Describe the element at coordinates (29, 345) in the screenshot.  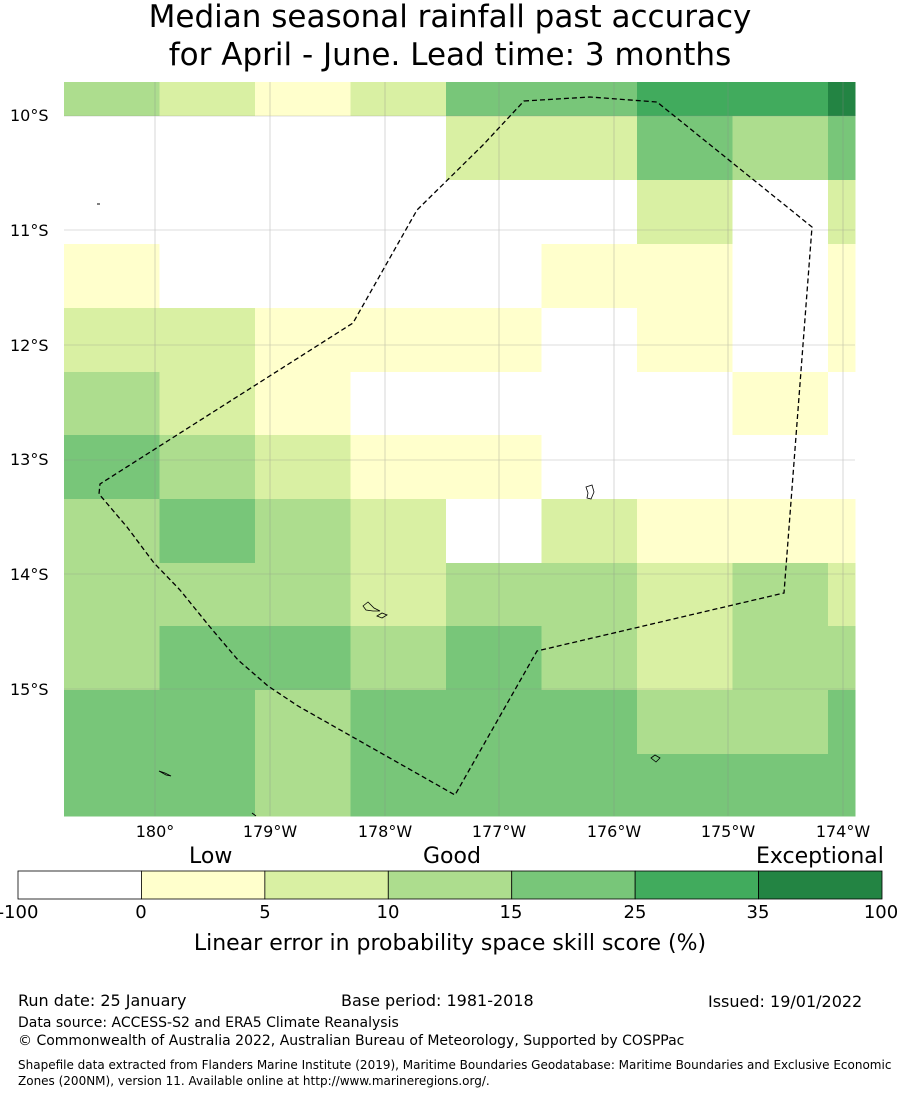
I see `lat-label: 12°S` at that location.